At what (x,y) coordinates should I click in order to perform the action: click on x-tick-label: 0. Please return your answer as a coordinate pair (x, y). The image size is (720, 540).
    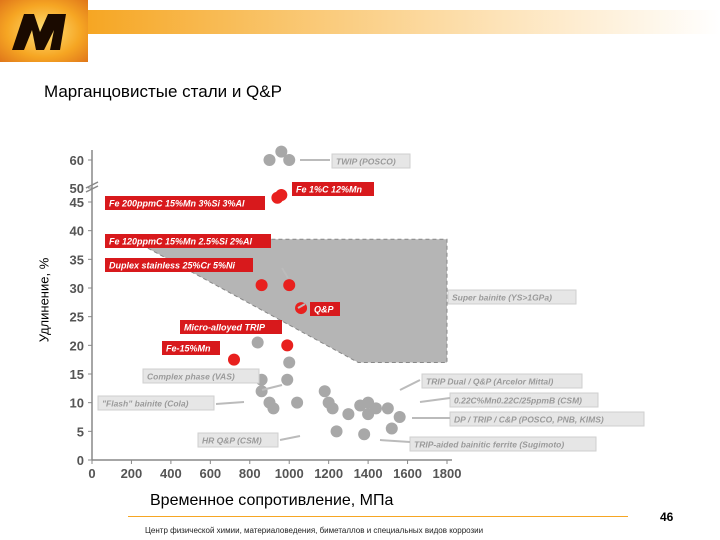
    Looking at the image, I should click on (91, 473).